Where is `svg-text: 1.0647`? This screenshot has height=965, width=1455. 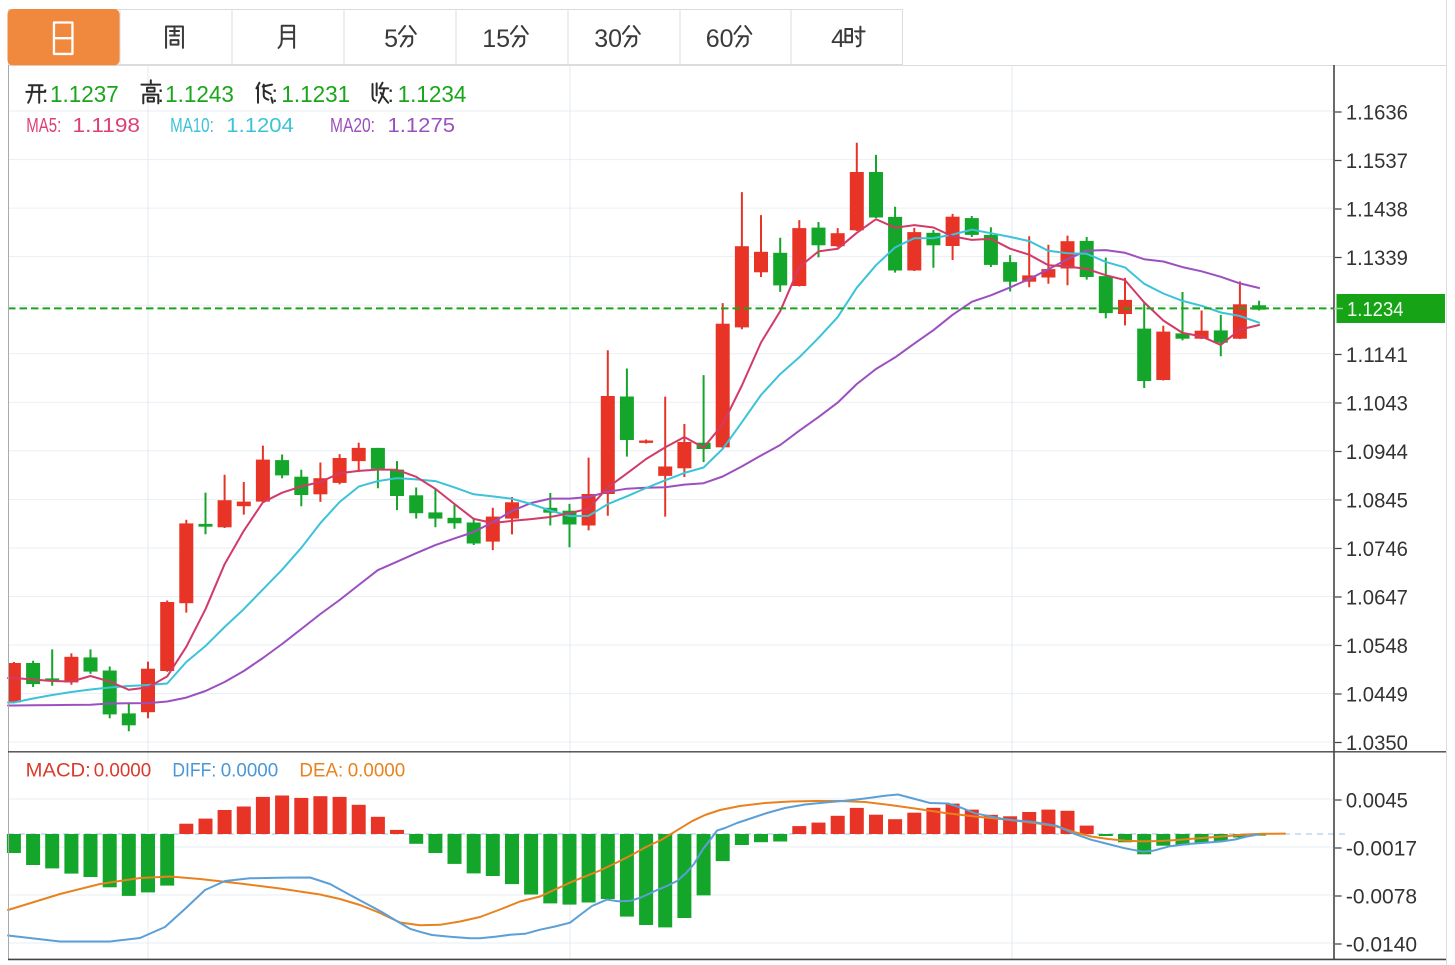 svg-text: 1.0647 is located at coordinates (1377, 598).